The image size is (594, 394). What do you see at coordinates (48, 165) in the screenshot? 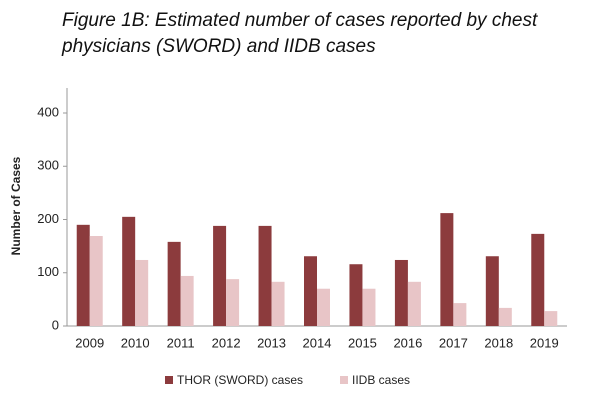
I see `y-tick-label: 300` at bounding box center [48, 165].